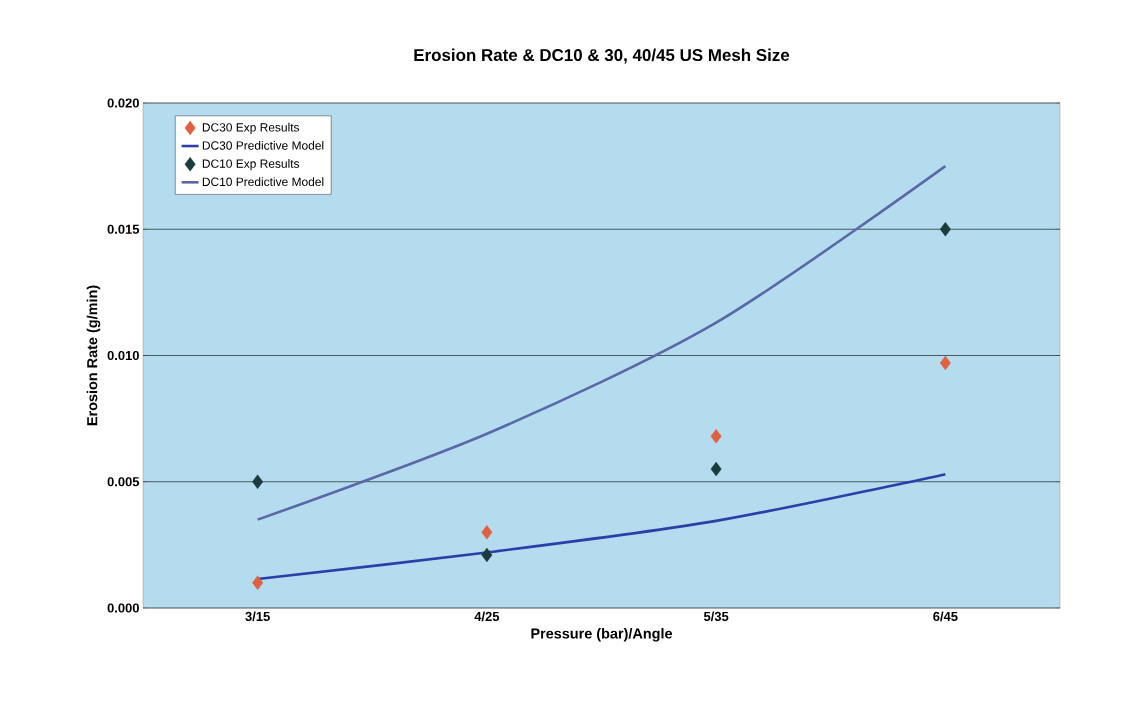 Image resolution: width=1127 pixels, height=716 pixels. What do you see at coordinates (263, 145) in the screenshot?
I see `legend-label: DC30 Predictive Model` at bounding box center [263, 145].